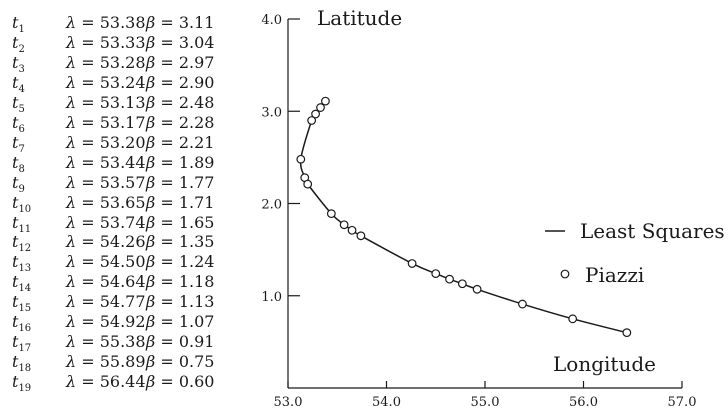 The image size is (728, 412). Describe the element at coordinates (180, 102) in the screenshot. I see `beta-value: β = 2.48` at that location.